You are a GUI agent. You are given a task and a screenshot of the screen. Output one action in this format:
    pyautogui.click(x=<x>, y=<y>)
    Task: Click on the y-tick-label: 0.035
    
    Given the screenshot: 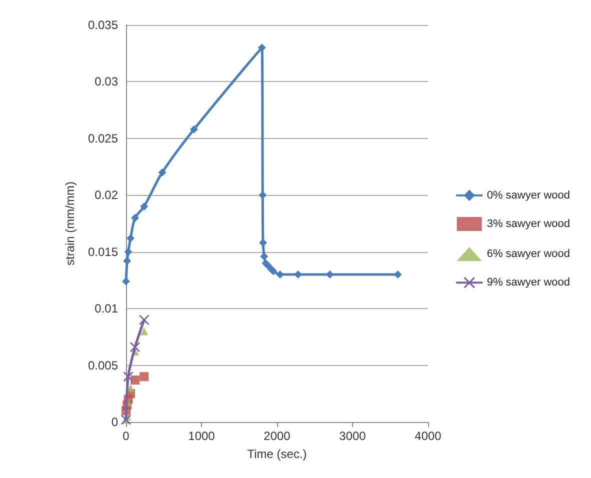 What is the action you would take?
    pyautogui.click(x=103, y=25)
    